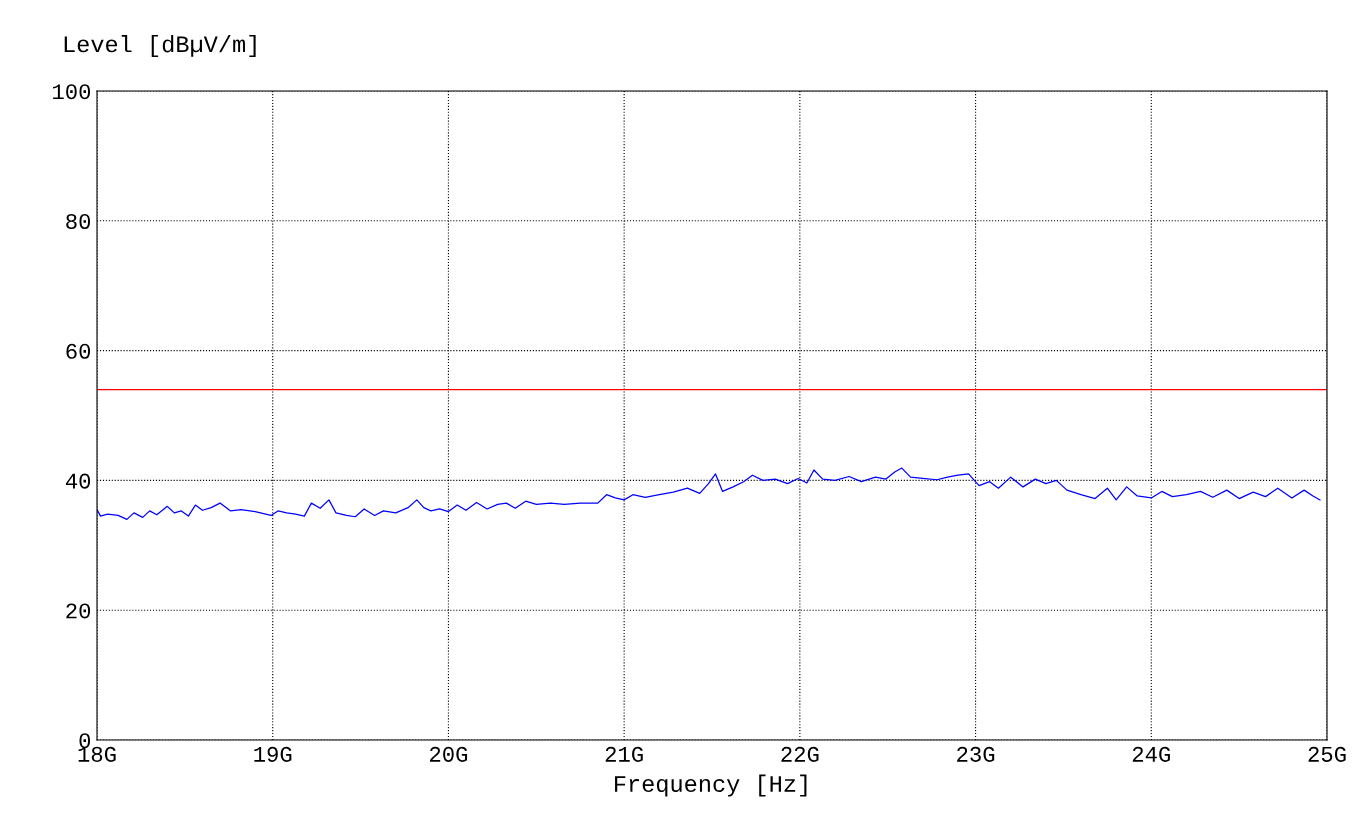 The image size is (1353, 818). Describe the element at coordinates (976, 754) in the screenshot. I see `x-tick-label: 23G` at that location.